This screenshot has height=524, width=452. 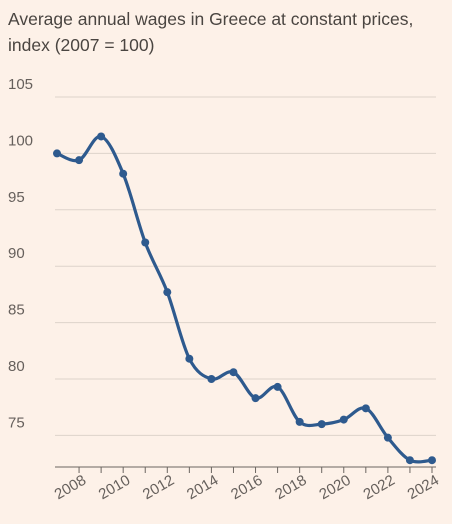 I want to click on data-point-2010, so click(x=123, y=173).